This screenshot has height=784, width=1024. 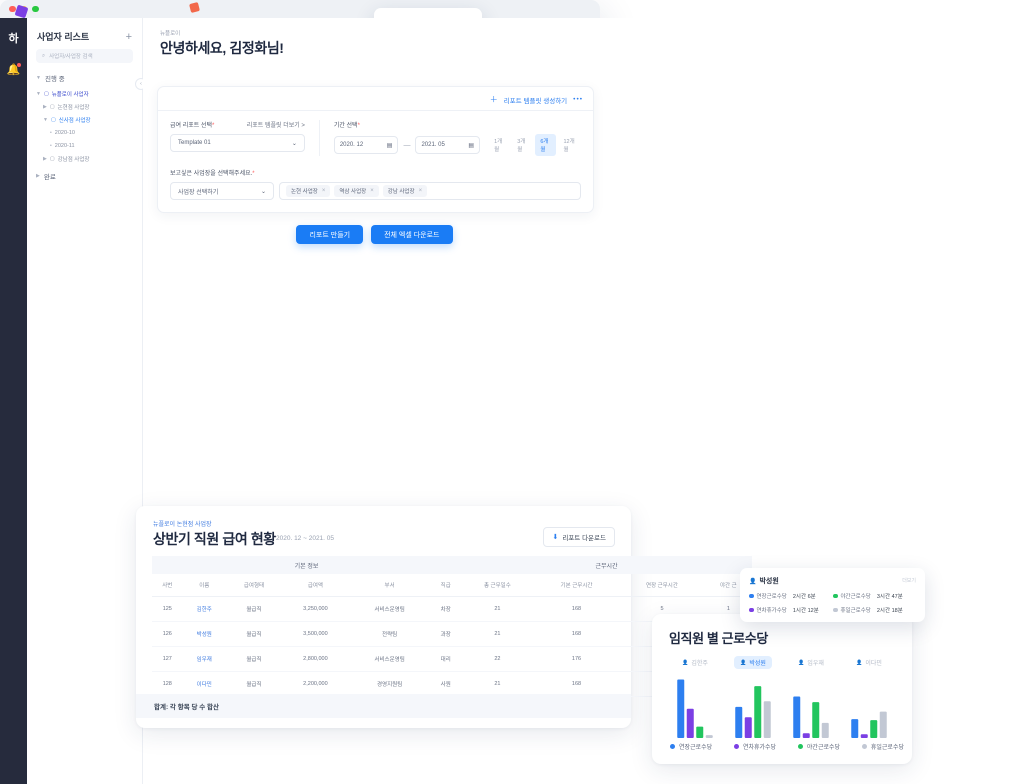 What do you see at coordinates (754, 746) in the screenshot?
I see `bar-legend-item: 연차휴가수당` at bounding box center [754, 746].